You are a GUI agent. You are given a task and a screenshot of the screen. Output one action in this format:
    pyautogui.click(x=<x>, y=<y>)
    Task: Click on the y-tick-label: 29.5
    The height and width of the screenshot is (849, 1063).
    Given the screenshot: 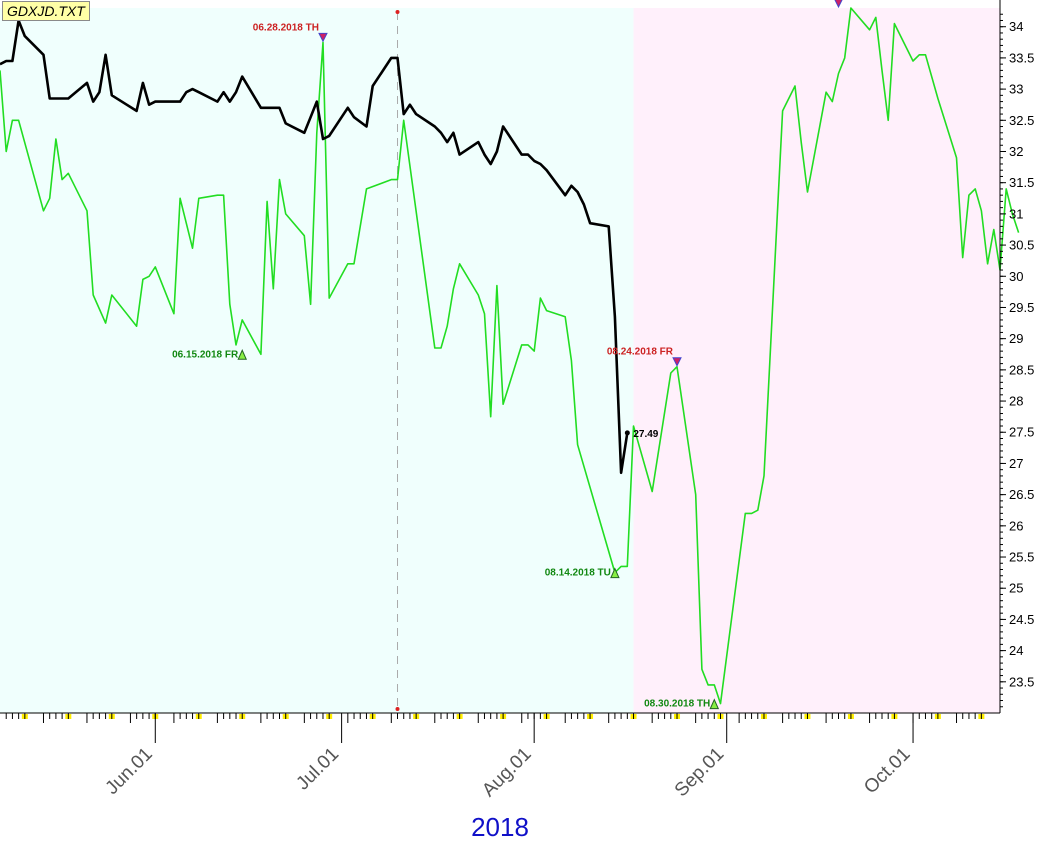 What is the action you would take?
    pyautogui.click(x=1021, y=307)
    